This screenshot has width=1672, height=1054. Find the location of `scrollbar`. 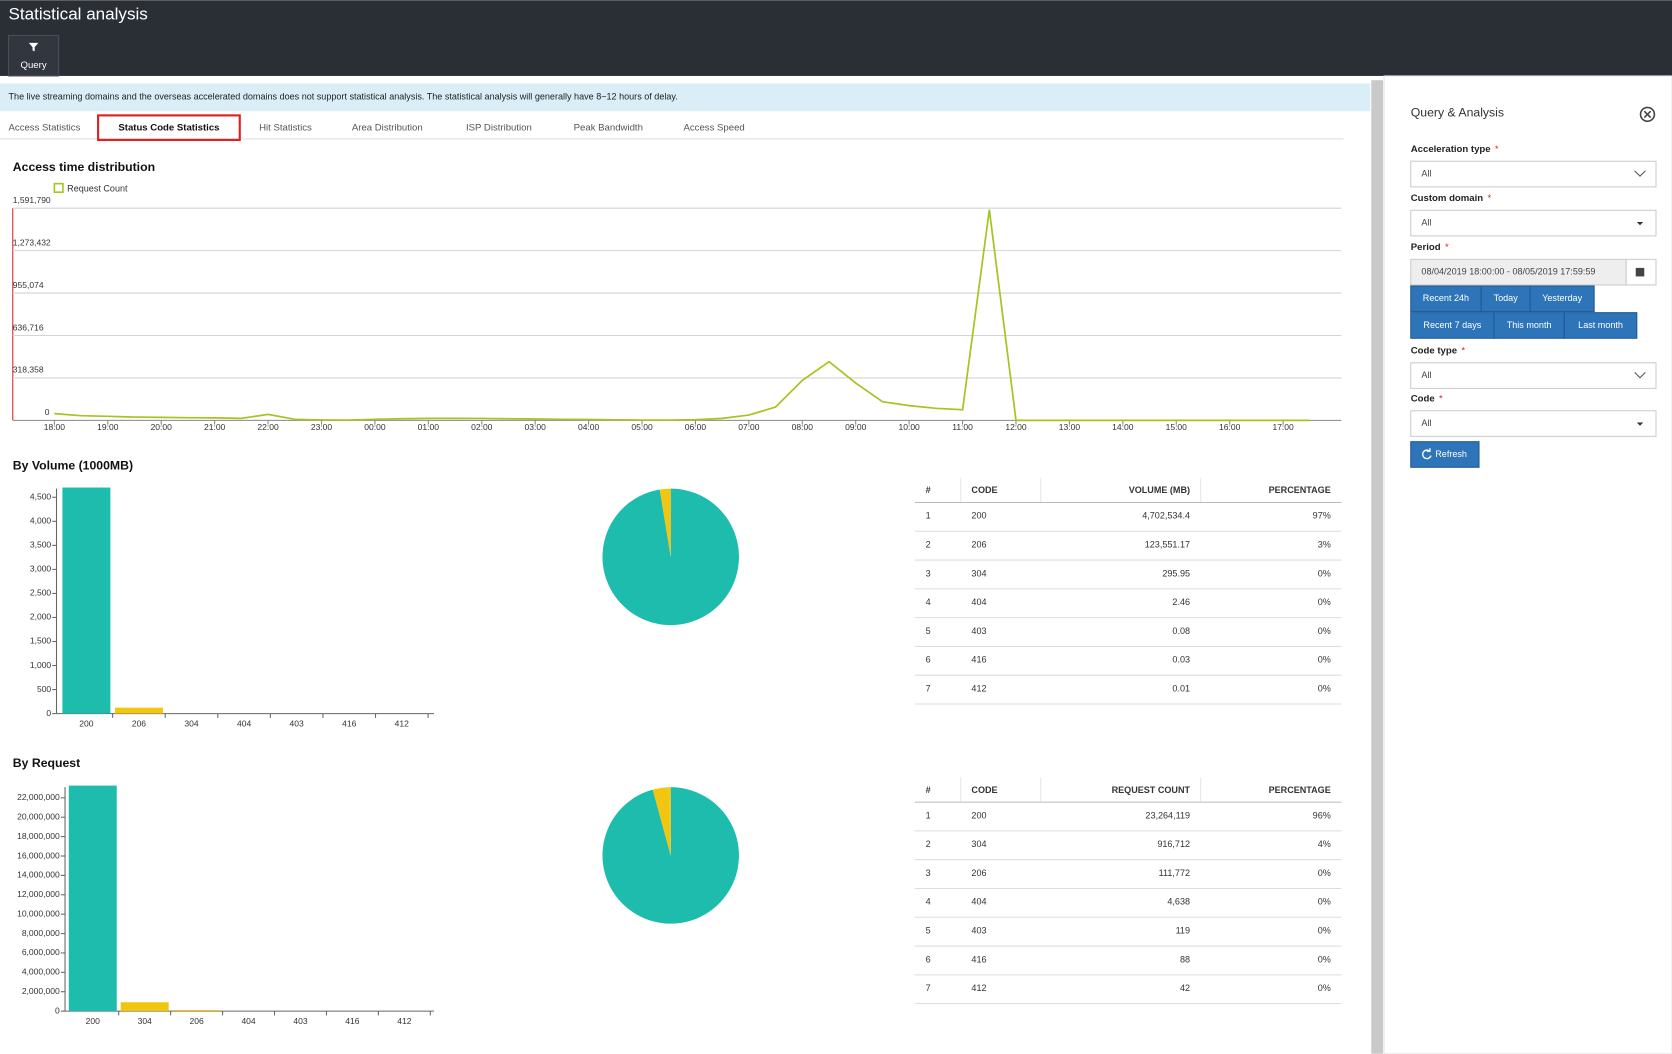

scrollbar is located at coordinates (1377, 567).